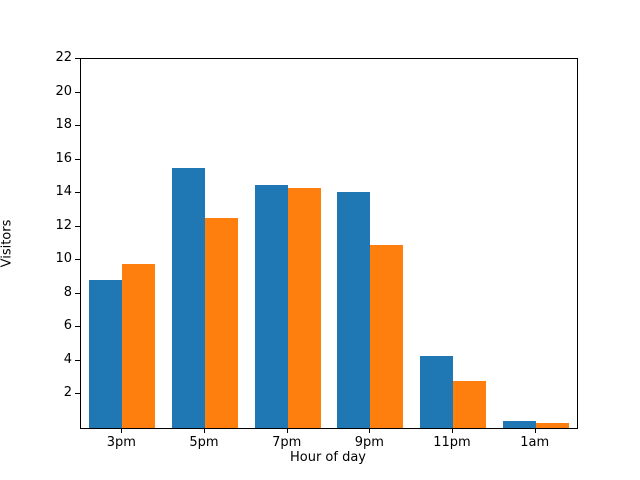  Describe the element at coordinates (121, 442) in the screenshot. I see `x-tick-label: 3pm` at that location.